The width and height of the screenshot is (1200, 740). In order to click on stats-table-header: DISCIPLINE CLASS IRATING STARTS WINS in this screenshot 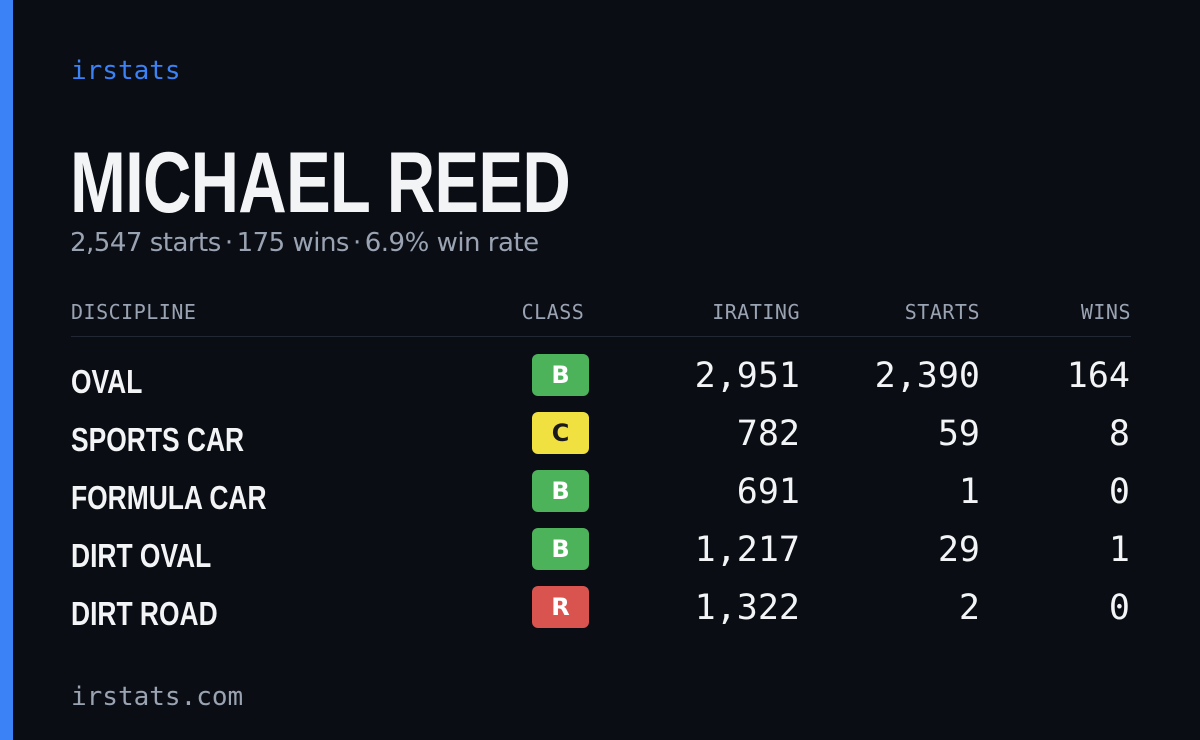, I will do `click(601, 318)`.